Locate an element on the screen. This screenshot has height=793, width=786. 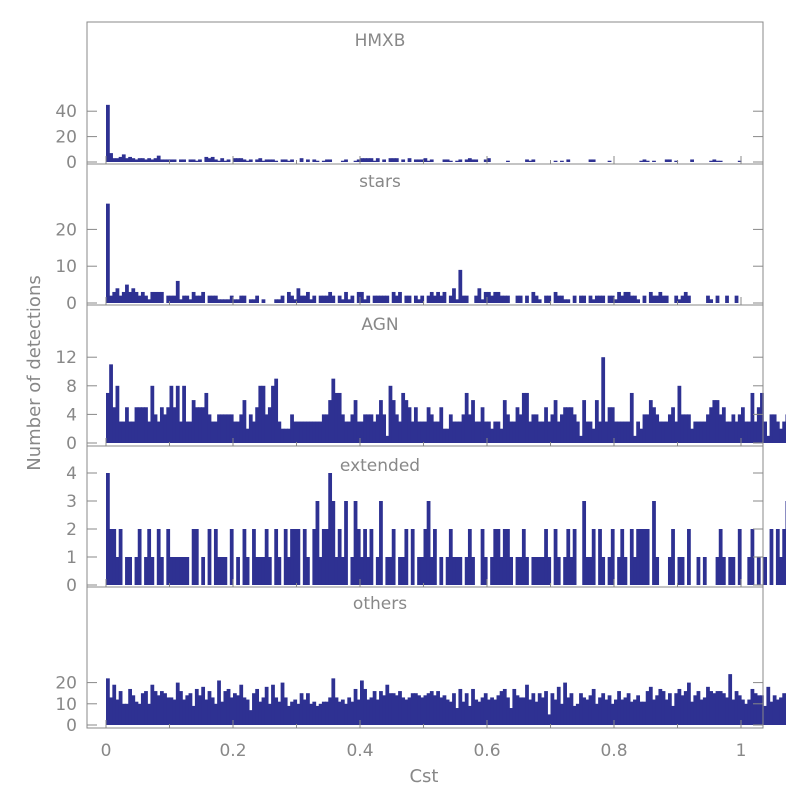
x-axis: 0 0.2 0.4 0.6 0.8 1 is located at coordinates (424, 751).